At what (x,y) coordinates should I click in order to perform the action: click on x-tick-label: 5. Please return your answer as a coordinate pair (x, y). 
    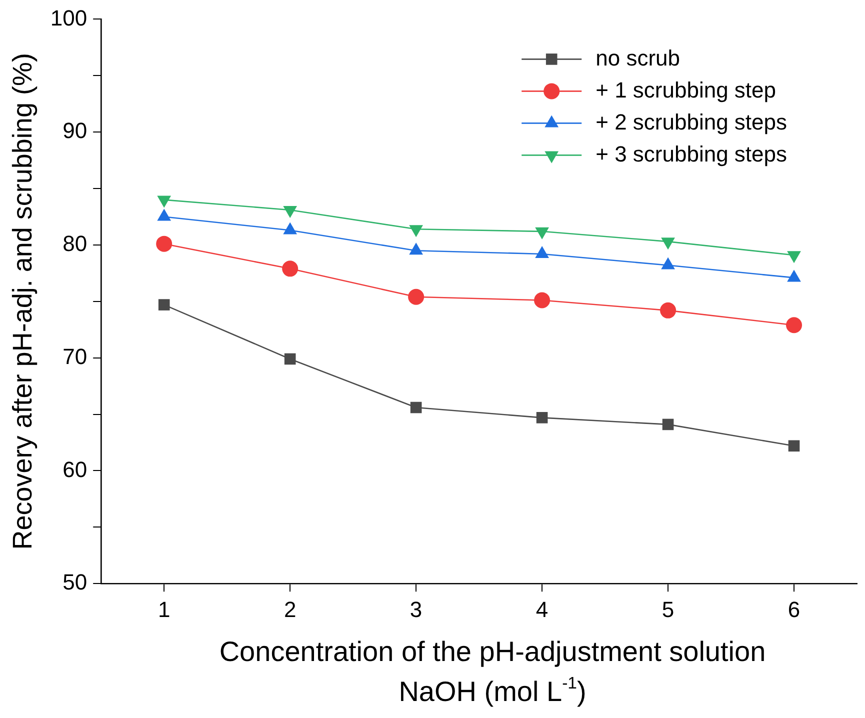
    Looking at the image, I should click on (668, 609).